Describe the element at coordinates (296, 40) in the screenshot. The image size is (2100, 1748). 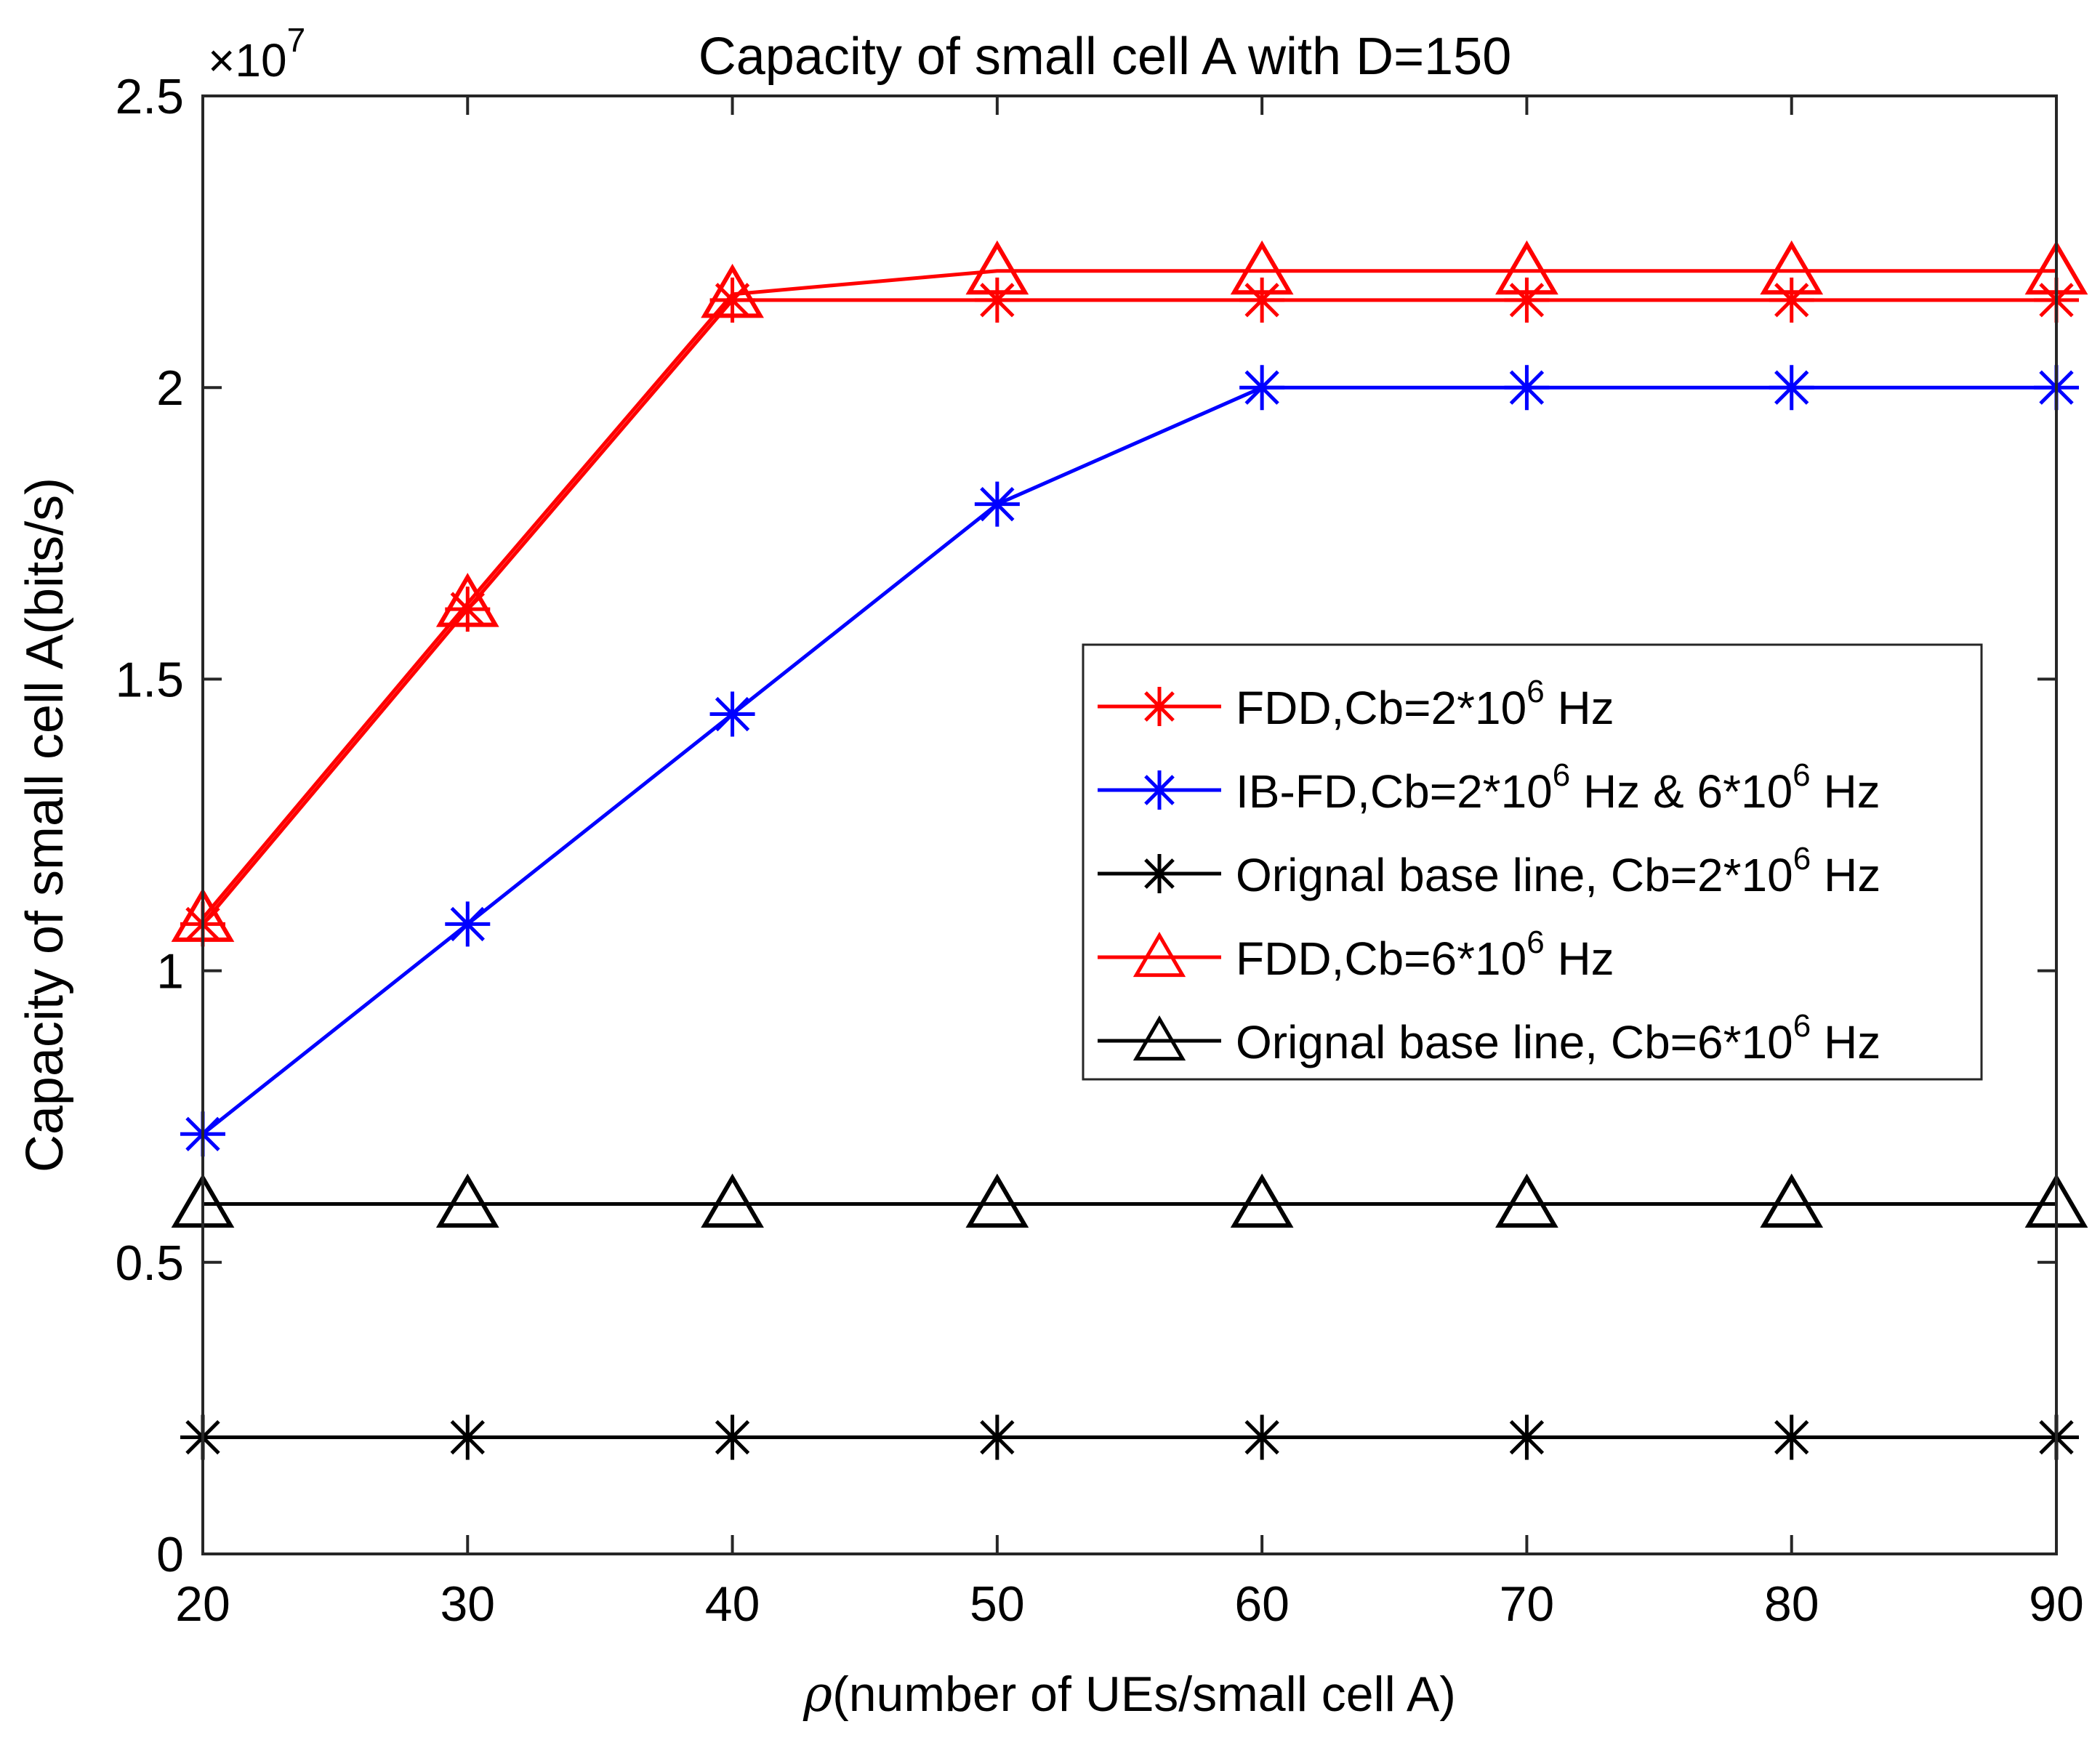
I see `y-exponent-power: 7` at that location.